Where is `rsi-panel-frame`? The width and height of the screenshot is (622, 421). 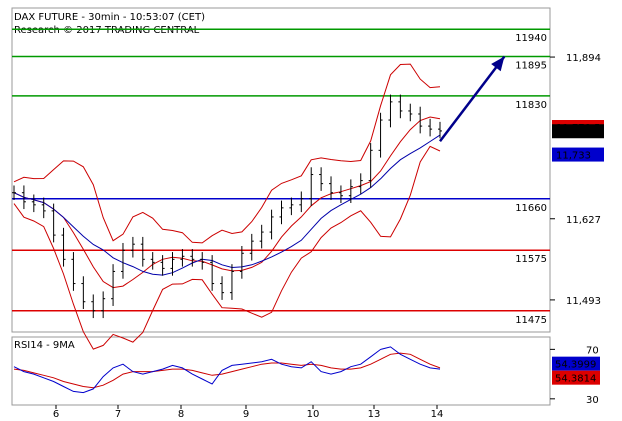
rsi-panel-frame is located at coordinates (281, 371).